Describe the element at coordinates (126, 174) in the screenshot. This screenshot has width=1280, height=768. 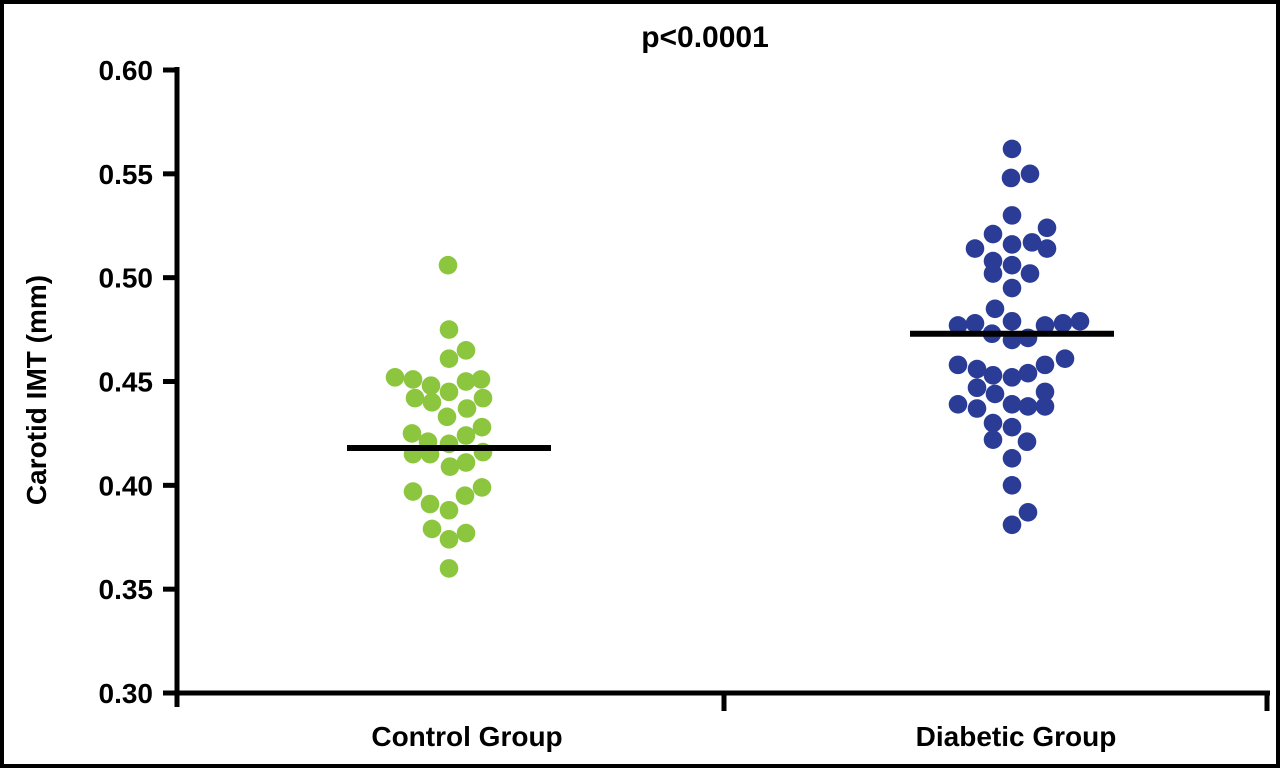
I see `y-tick-label: 0.55` at that location.